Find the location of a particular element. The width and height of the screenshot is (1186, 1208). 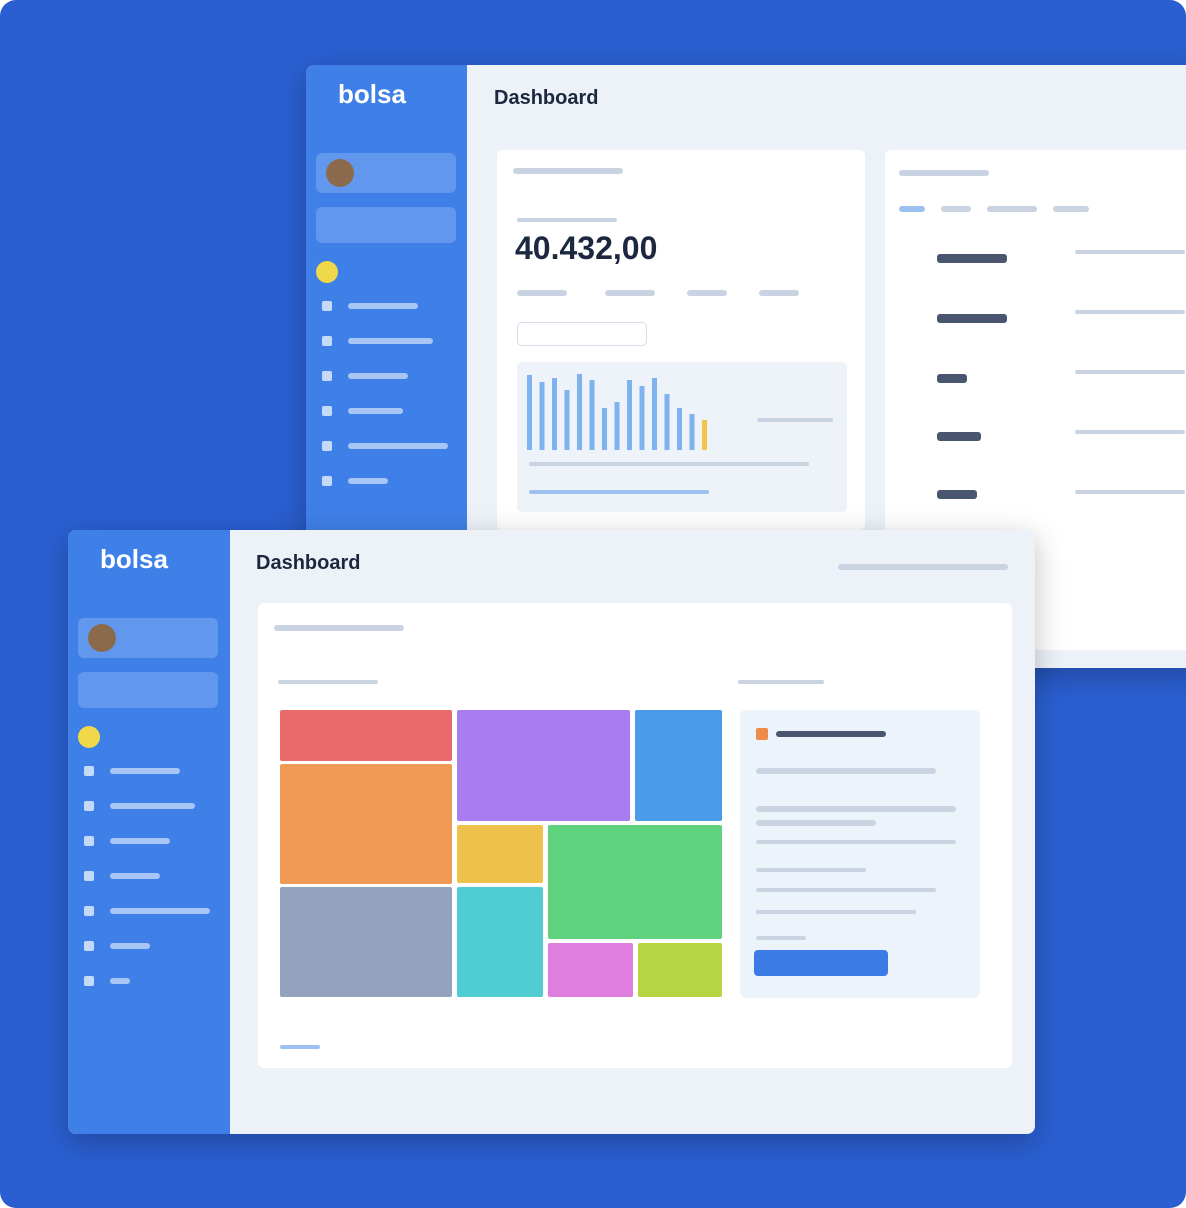

avatar is located at coordinates (102, 638).